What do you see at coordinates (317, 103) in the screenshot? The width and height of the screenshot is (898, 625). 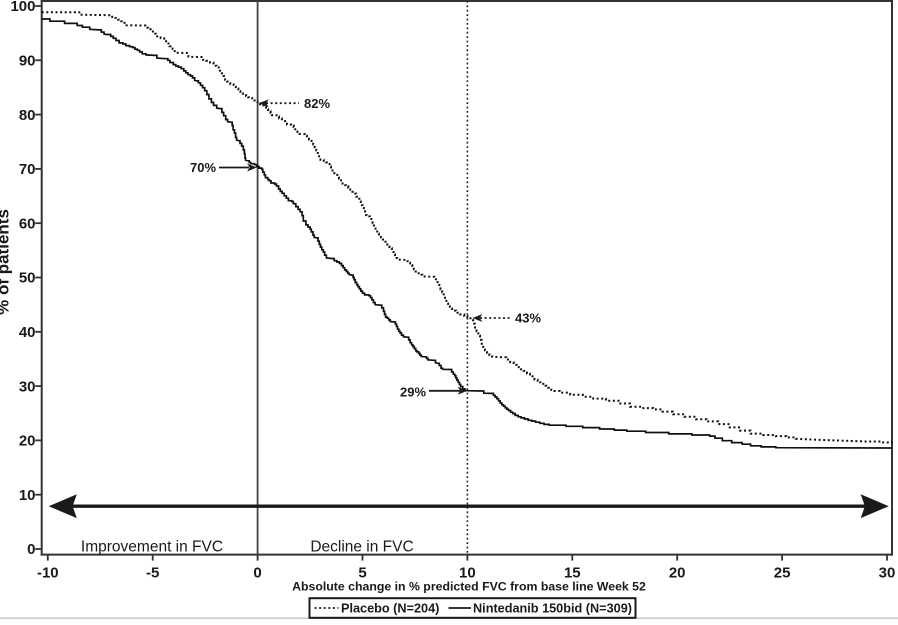 I see `svg-text: 82%` at bounding box center [317, 103].